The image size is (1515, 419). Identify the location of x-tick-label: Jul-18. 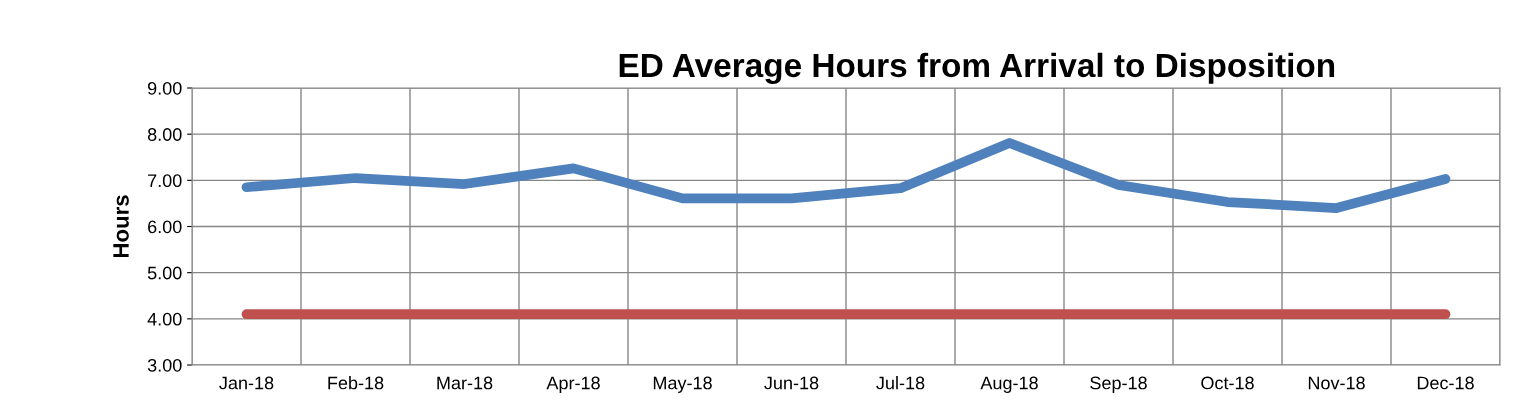
(900, 383).